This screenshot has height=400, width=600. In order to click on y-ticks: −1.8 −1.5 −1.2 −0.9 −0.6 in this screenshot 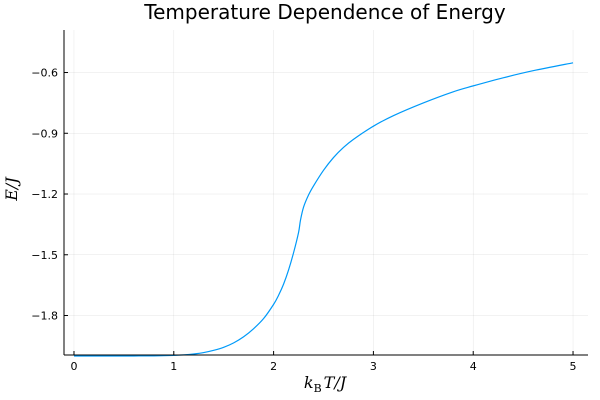, I will do `click(49, 195)`.